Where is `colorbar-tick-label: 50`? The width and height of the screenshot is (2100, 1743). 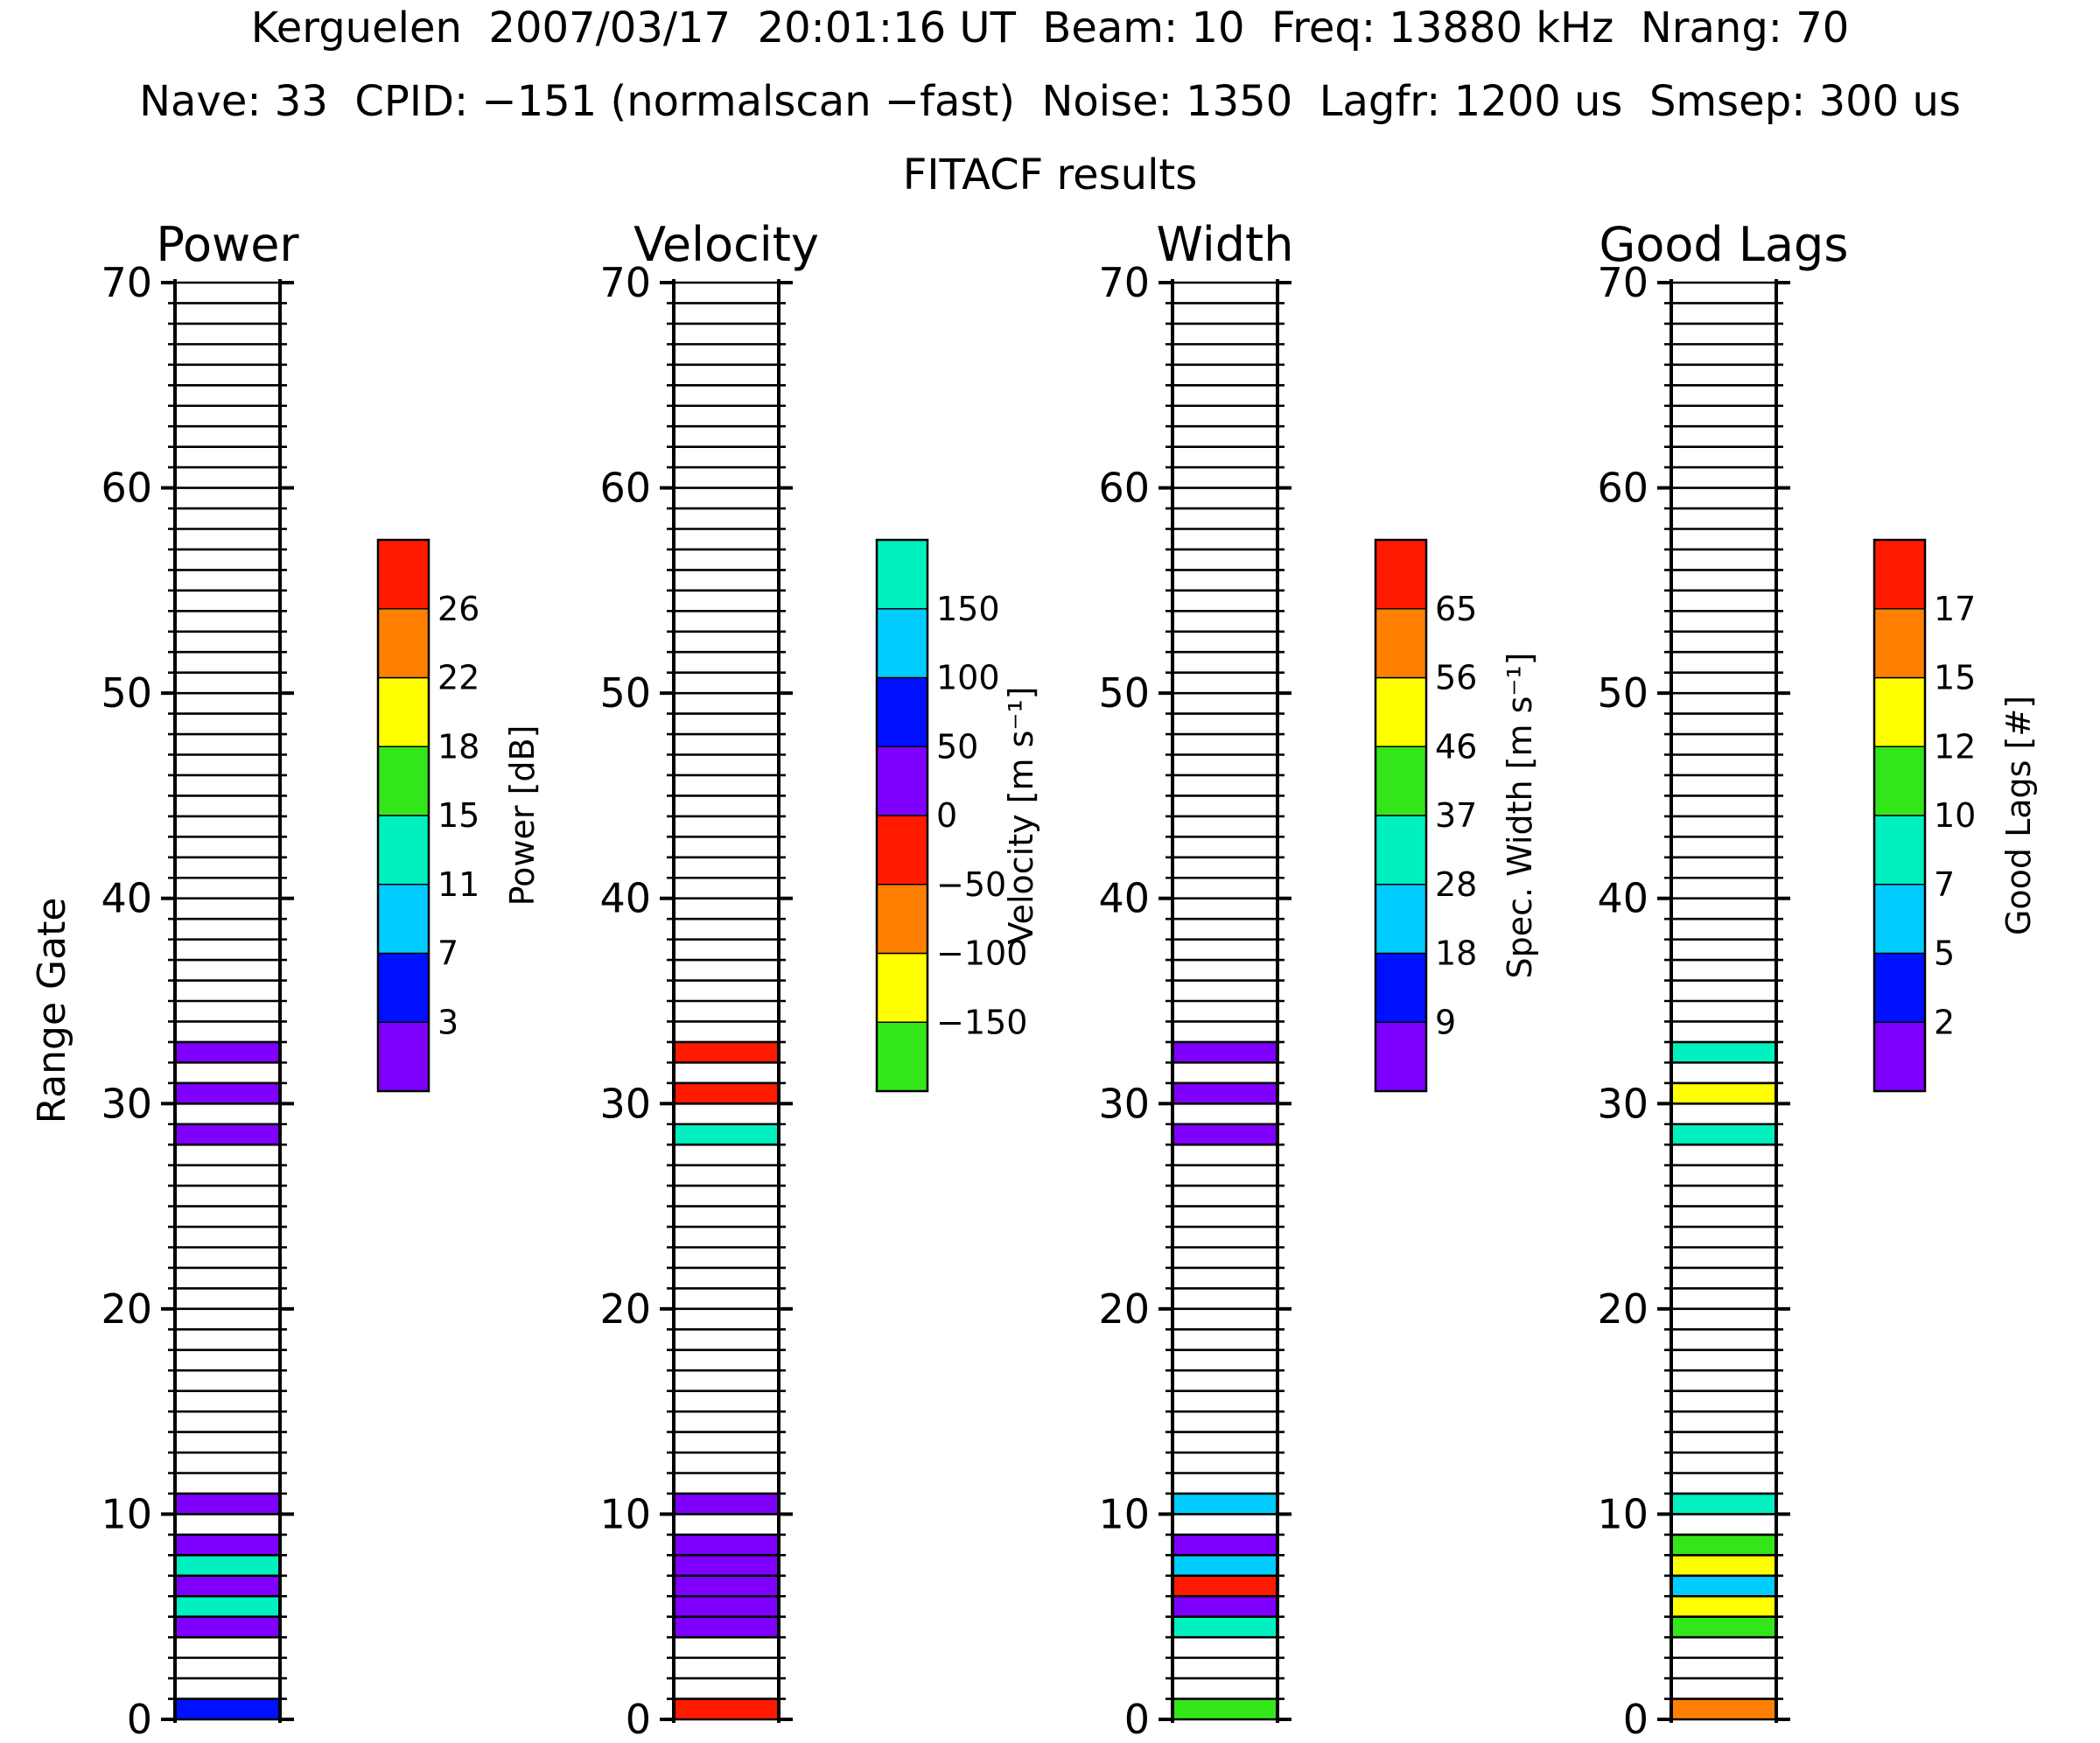
colorbar-tick-label: 50 is located at coordinates (957, 746).